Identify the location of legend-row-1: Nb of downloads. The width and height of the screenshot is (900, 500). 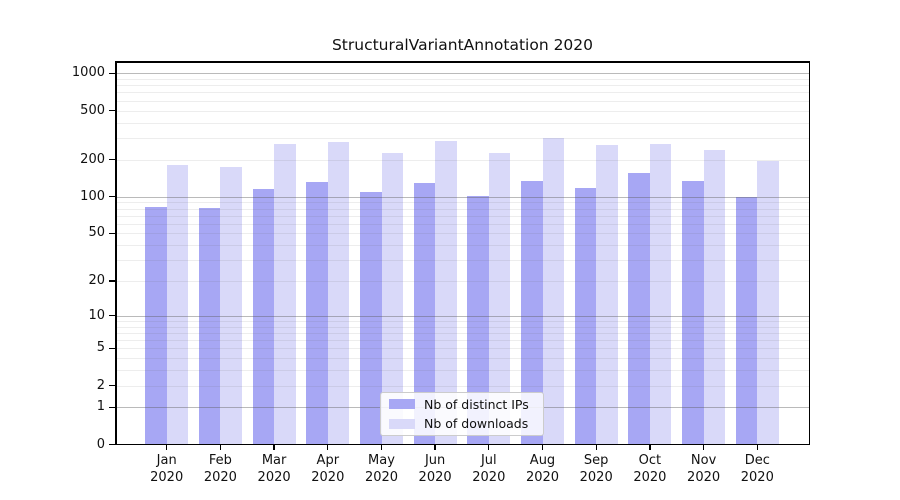
(462, 424).